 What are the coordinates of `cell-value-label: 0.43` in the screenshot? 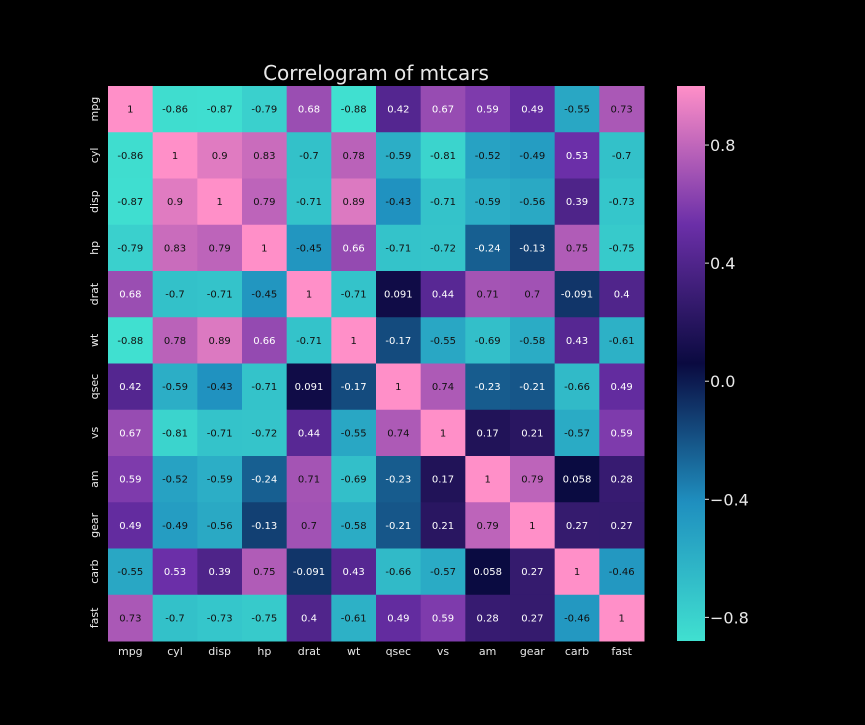 It's located at (354, 572).